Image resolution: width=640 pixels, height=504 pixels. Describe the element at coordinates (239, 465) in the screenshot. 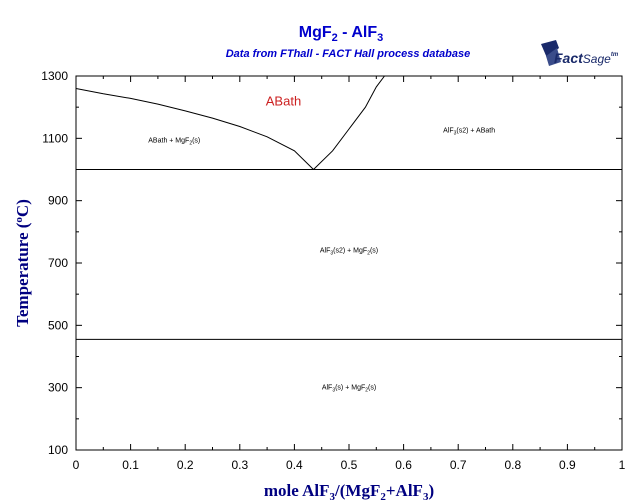

I see `x-tick-label: 0.3` at that location.